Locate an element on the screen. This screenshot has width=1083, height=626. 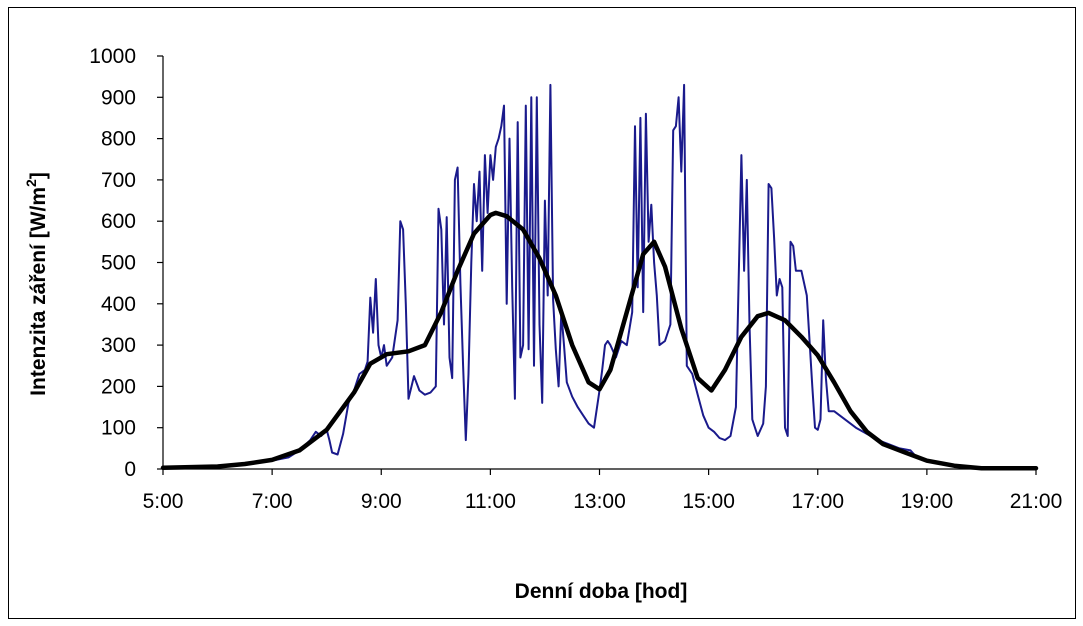
x-tick-label: 15:00 is located at coordinates (708, 501).